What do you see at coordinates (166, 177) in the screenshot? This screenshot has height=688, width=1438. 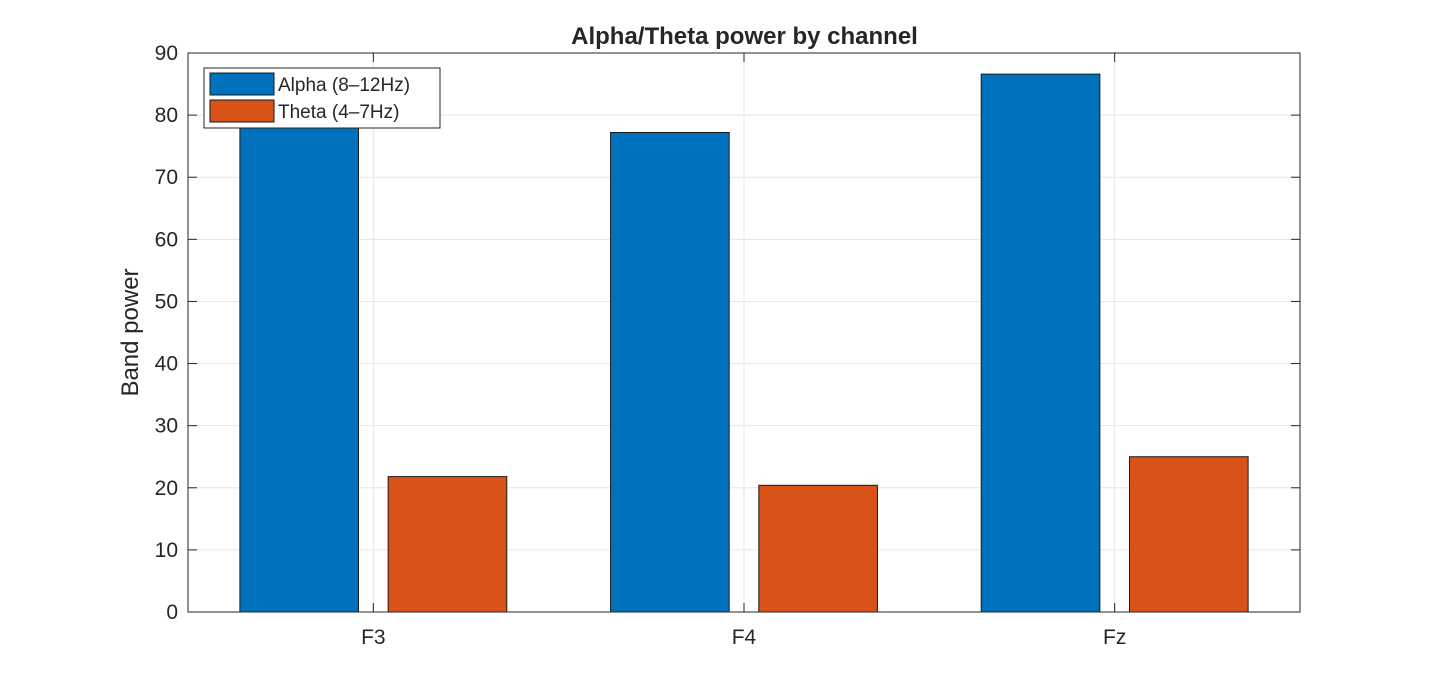 I see `y-tick-label: 70` at bounding box center [166, 177].